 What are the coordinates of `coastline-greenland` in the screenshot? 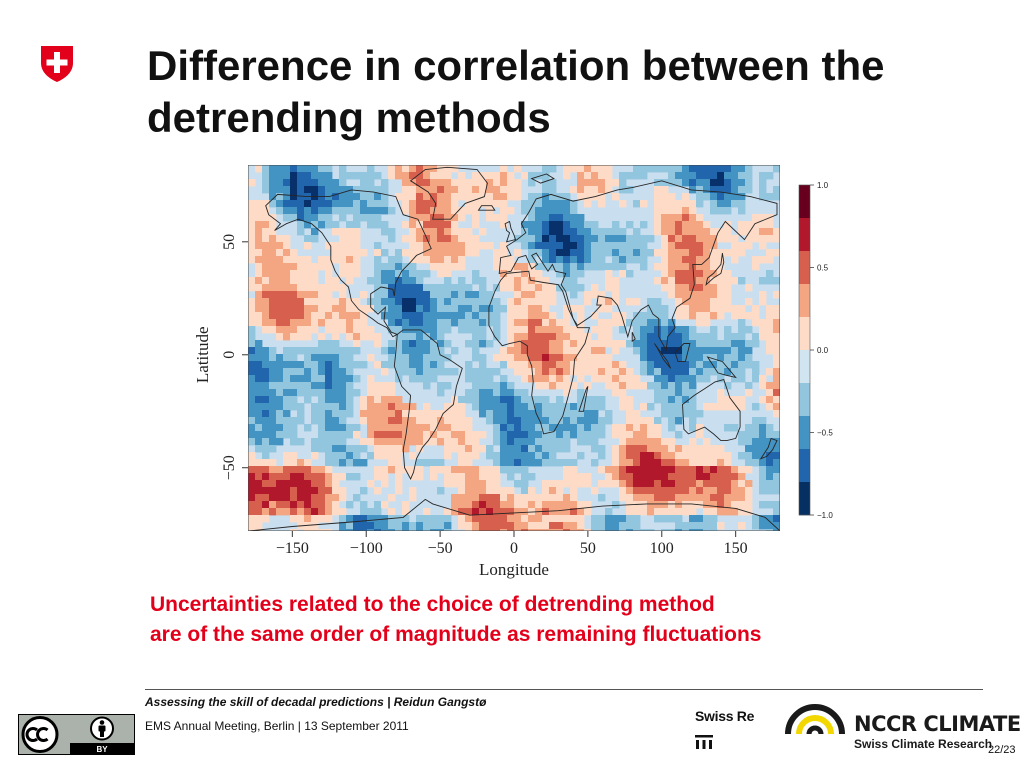 It's located at (448, 193).